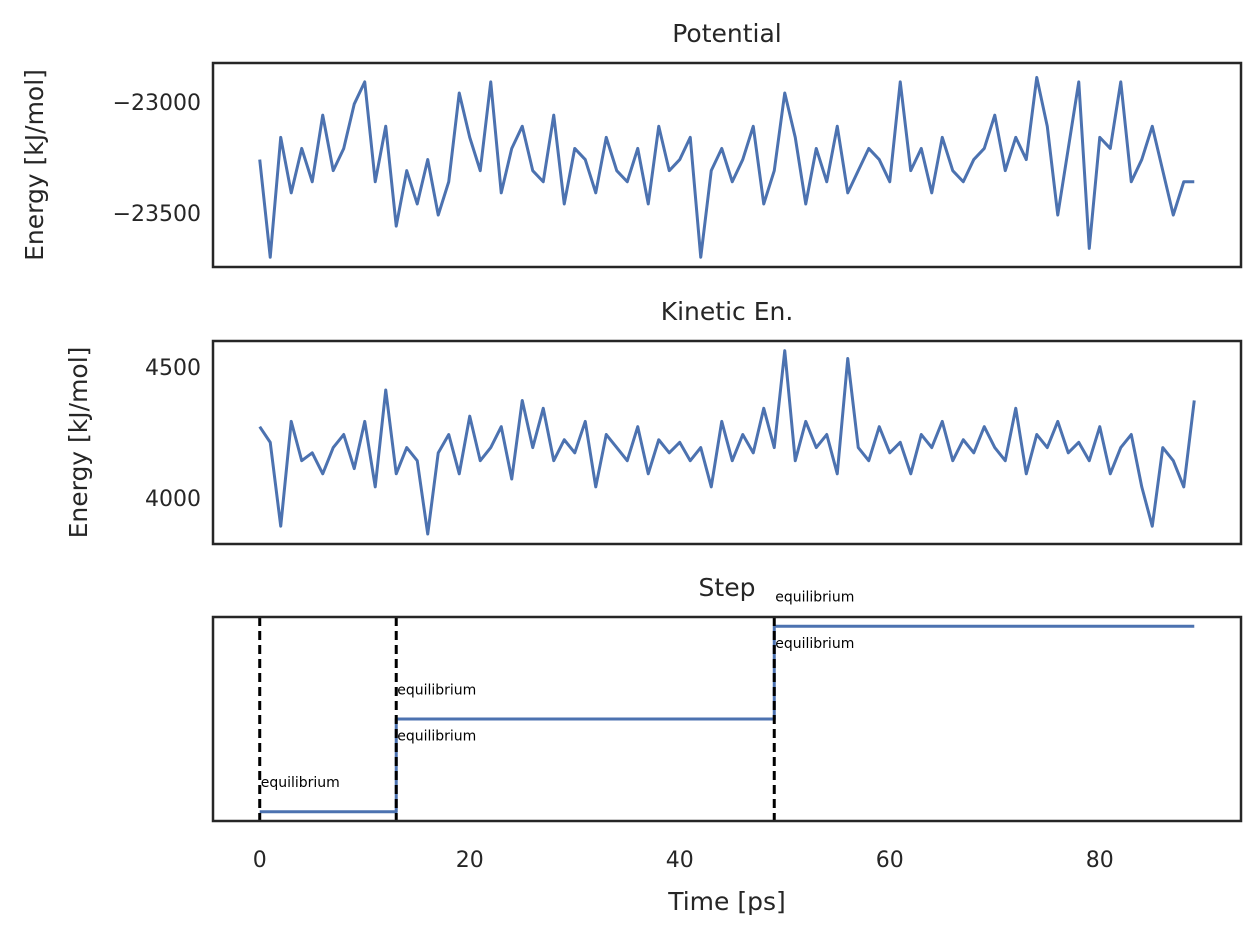 Image resolution: width=1260 pixels, height=940 pixels. I want to click on axes-title: Kinetic En., so click(727, 311).